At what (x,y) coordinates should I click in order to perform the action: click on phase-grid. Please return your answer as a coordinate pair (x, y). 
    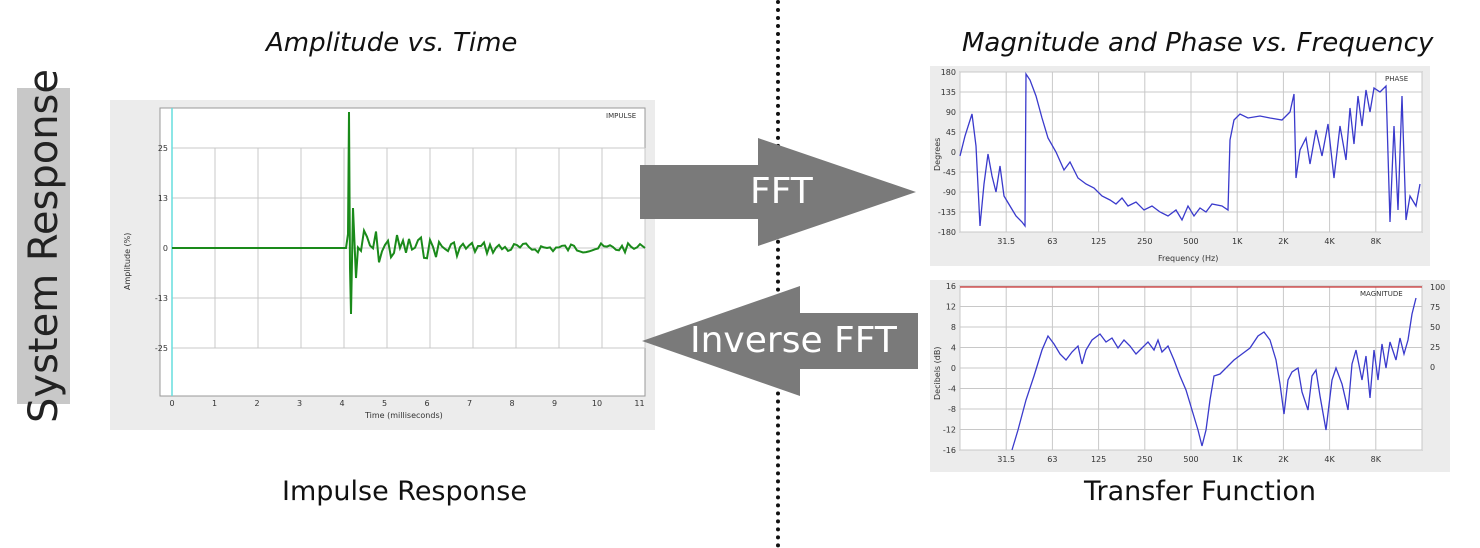
    Looking at the image, I should click on (1191, 152).